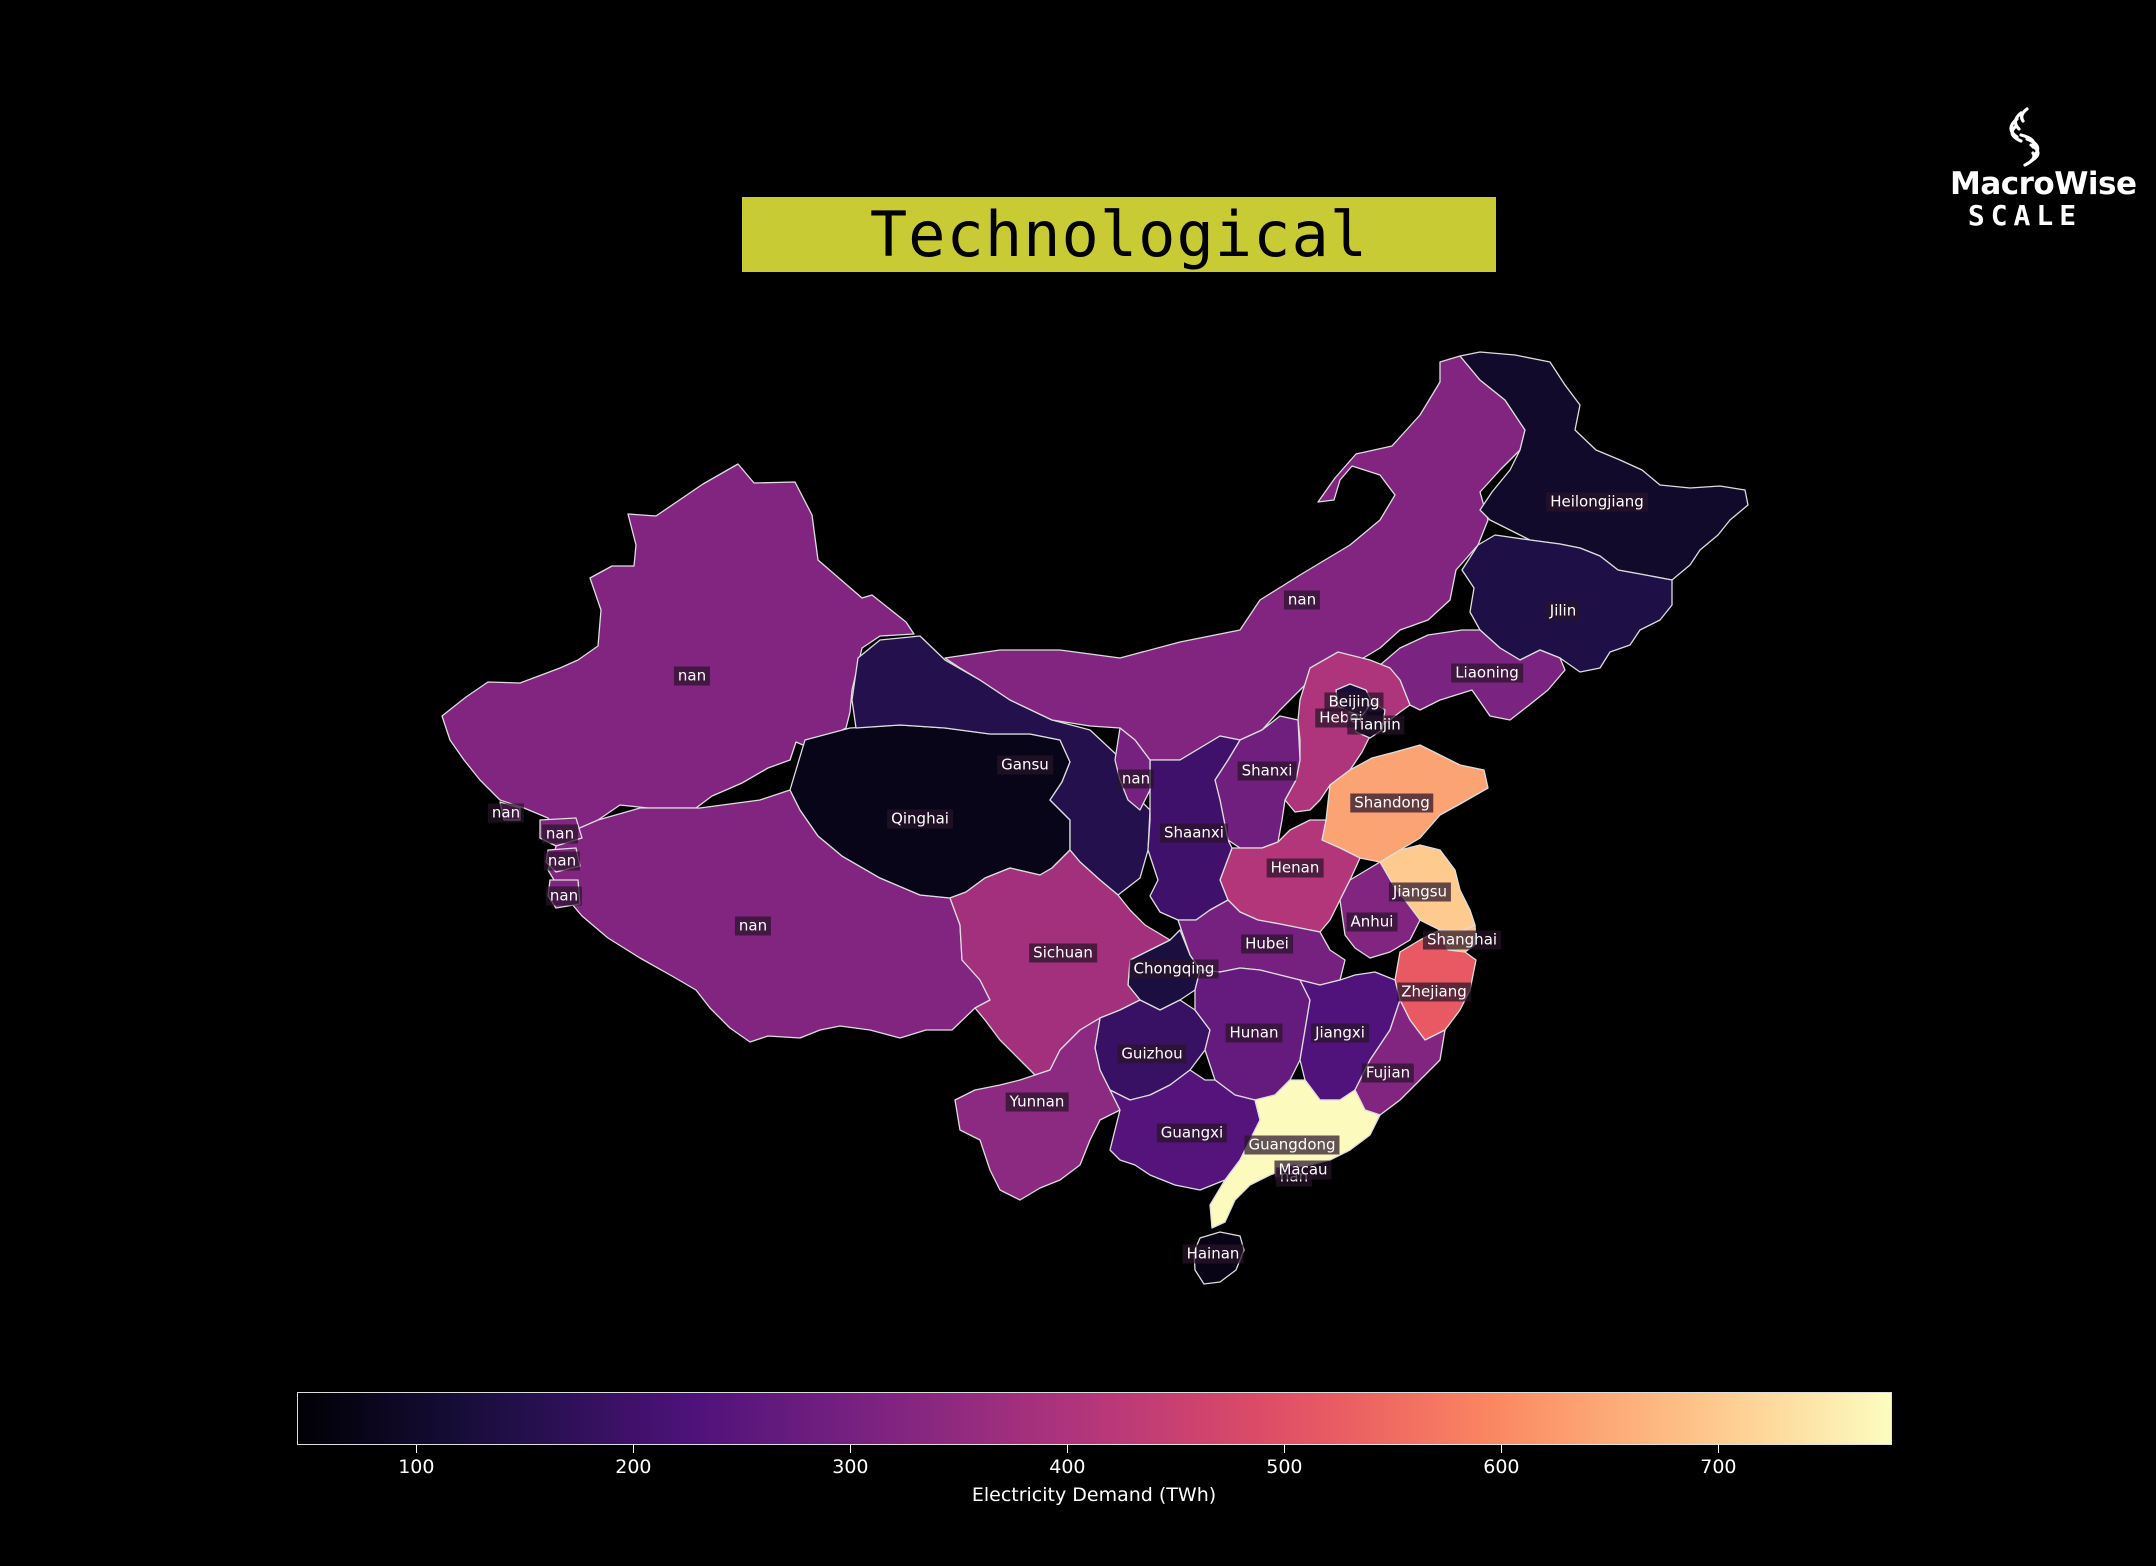 The image size is (2156, 1566). What do you see at coordinates (1292, 1145) in the screenshot?
I see `province-label-guangdong: Guangdong` at bounding box center [1292, 1145].